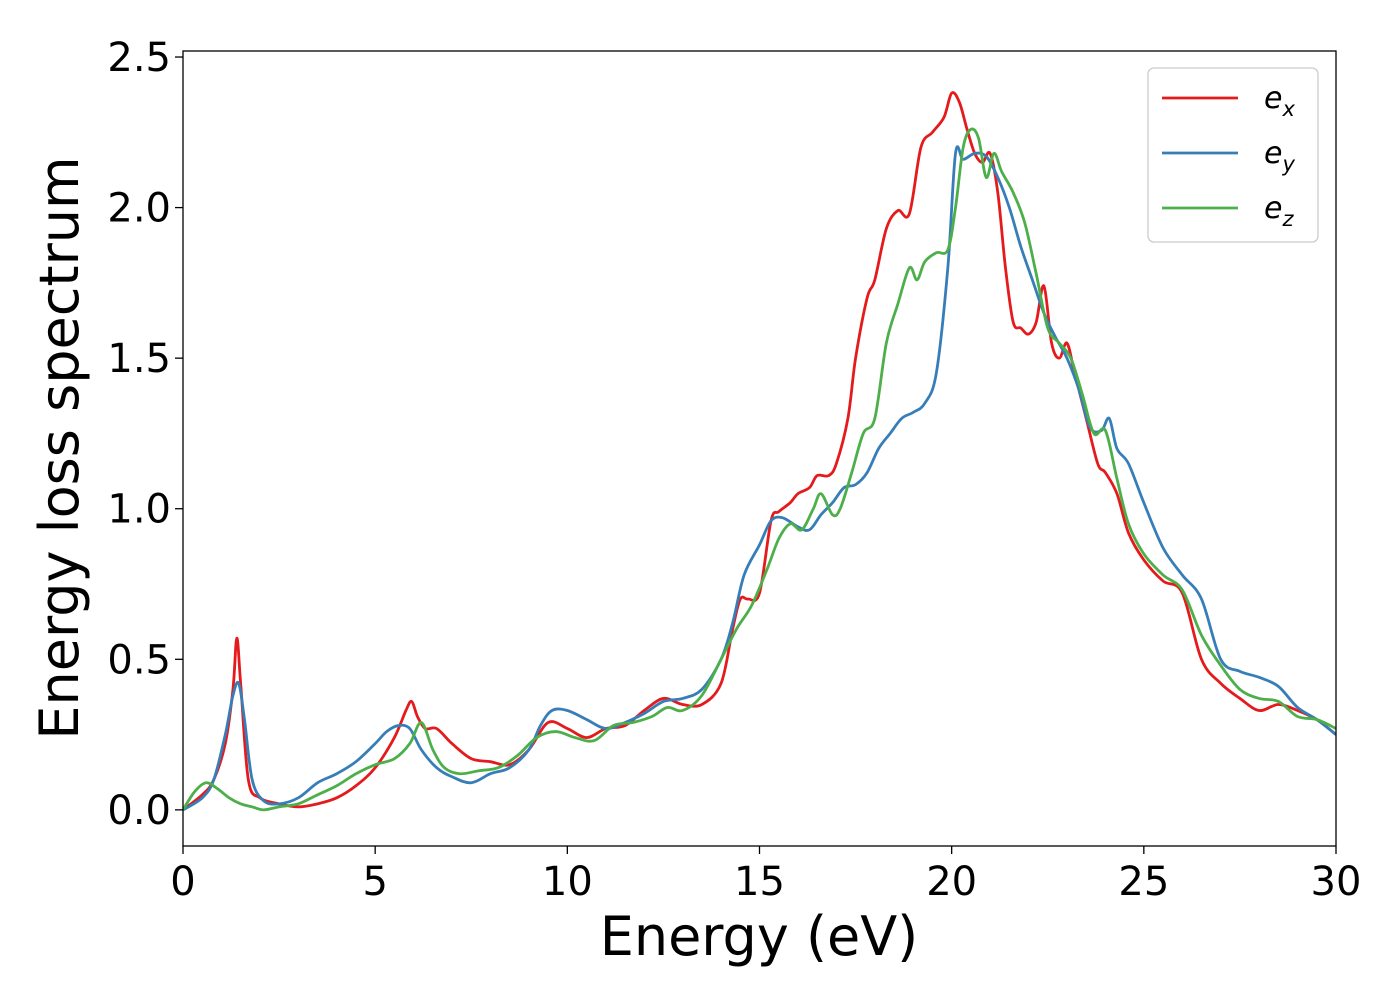  What do you see at coordinates (59, 447) in the screenshot?
I see `y-axis-label: Energy loss spectrum` at bounding box center [59, 447].